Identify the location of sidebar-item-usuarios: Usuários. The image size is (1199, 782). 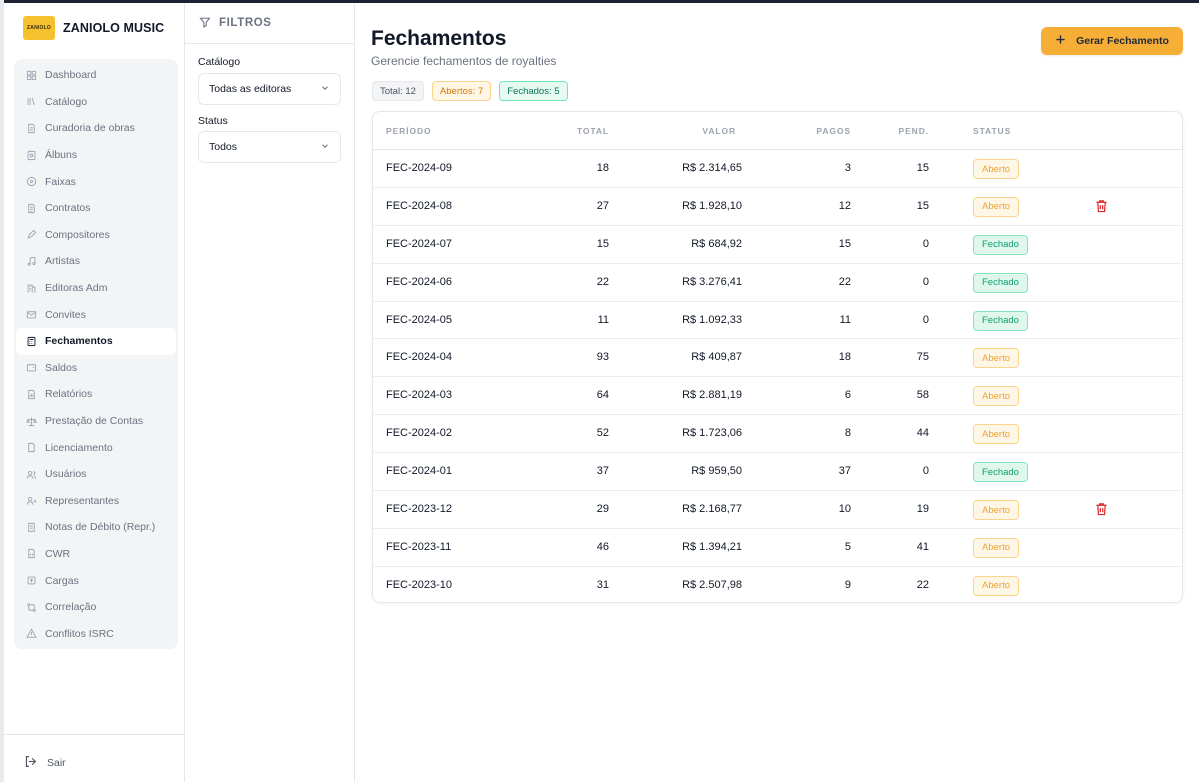
(96, 474).